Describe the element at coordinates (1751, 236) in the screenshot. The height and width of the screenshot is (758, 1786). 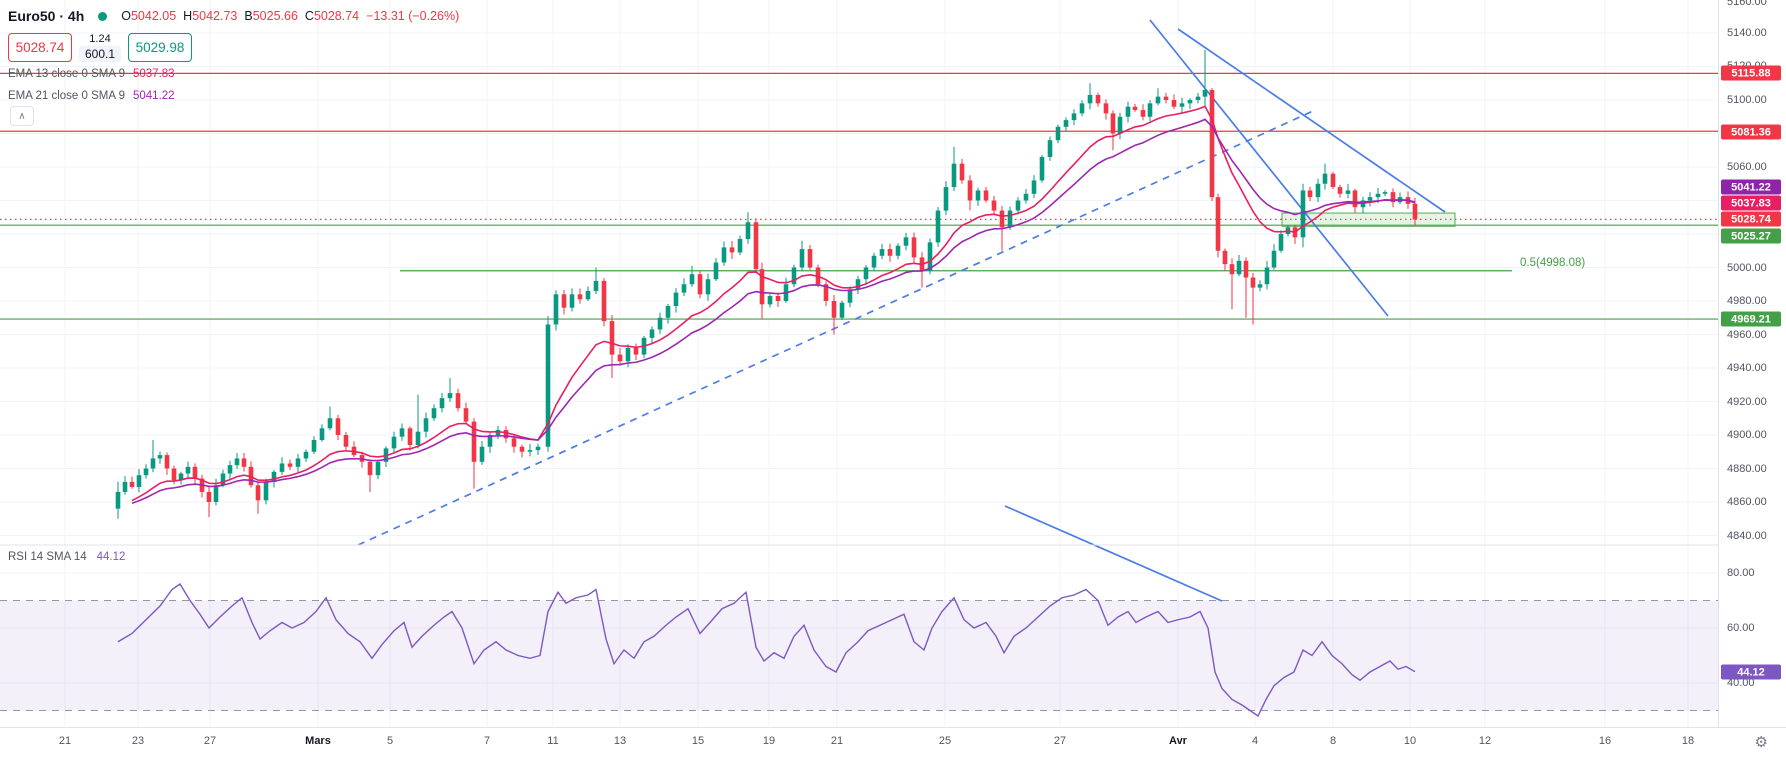
I see `price-badge-5025.27: 5025.27` at that location.